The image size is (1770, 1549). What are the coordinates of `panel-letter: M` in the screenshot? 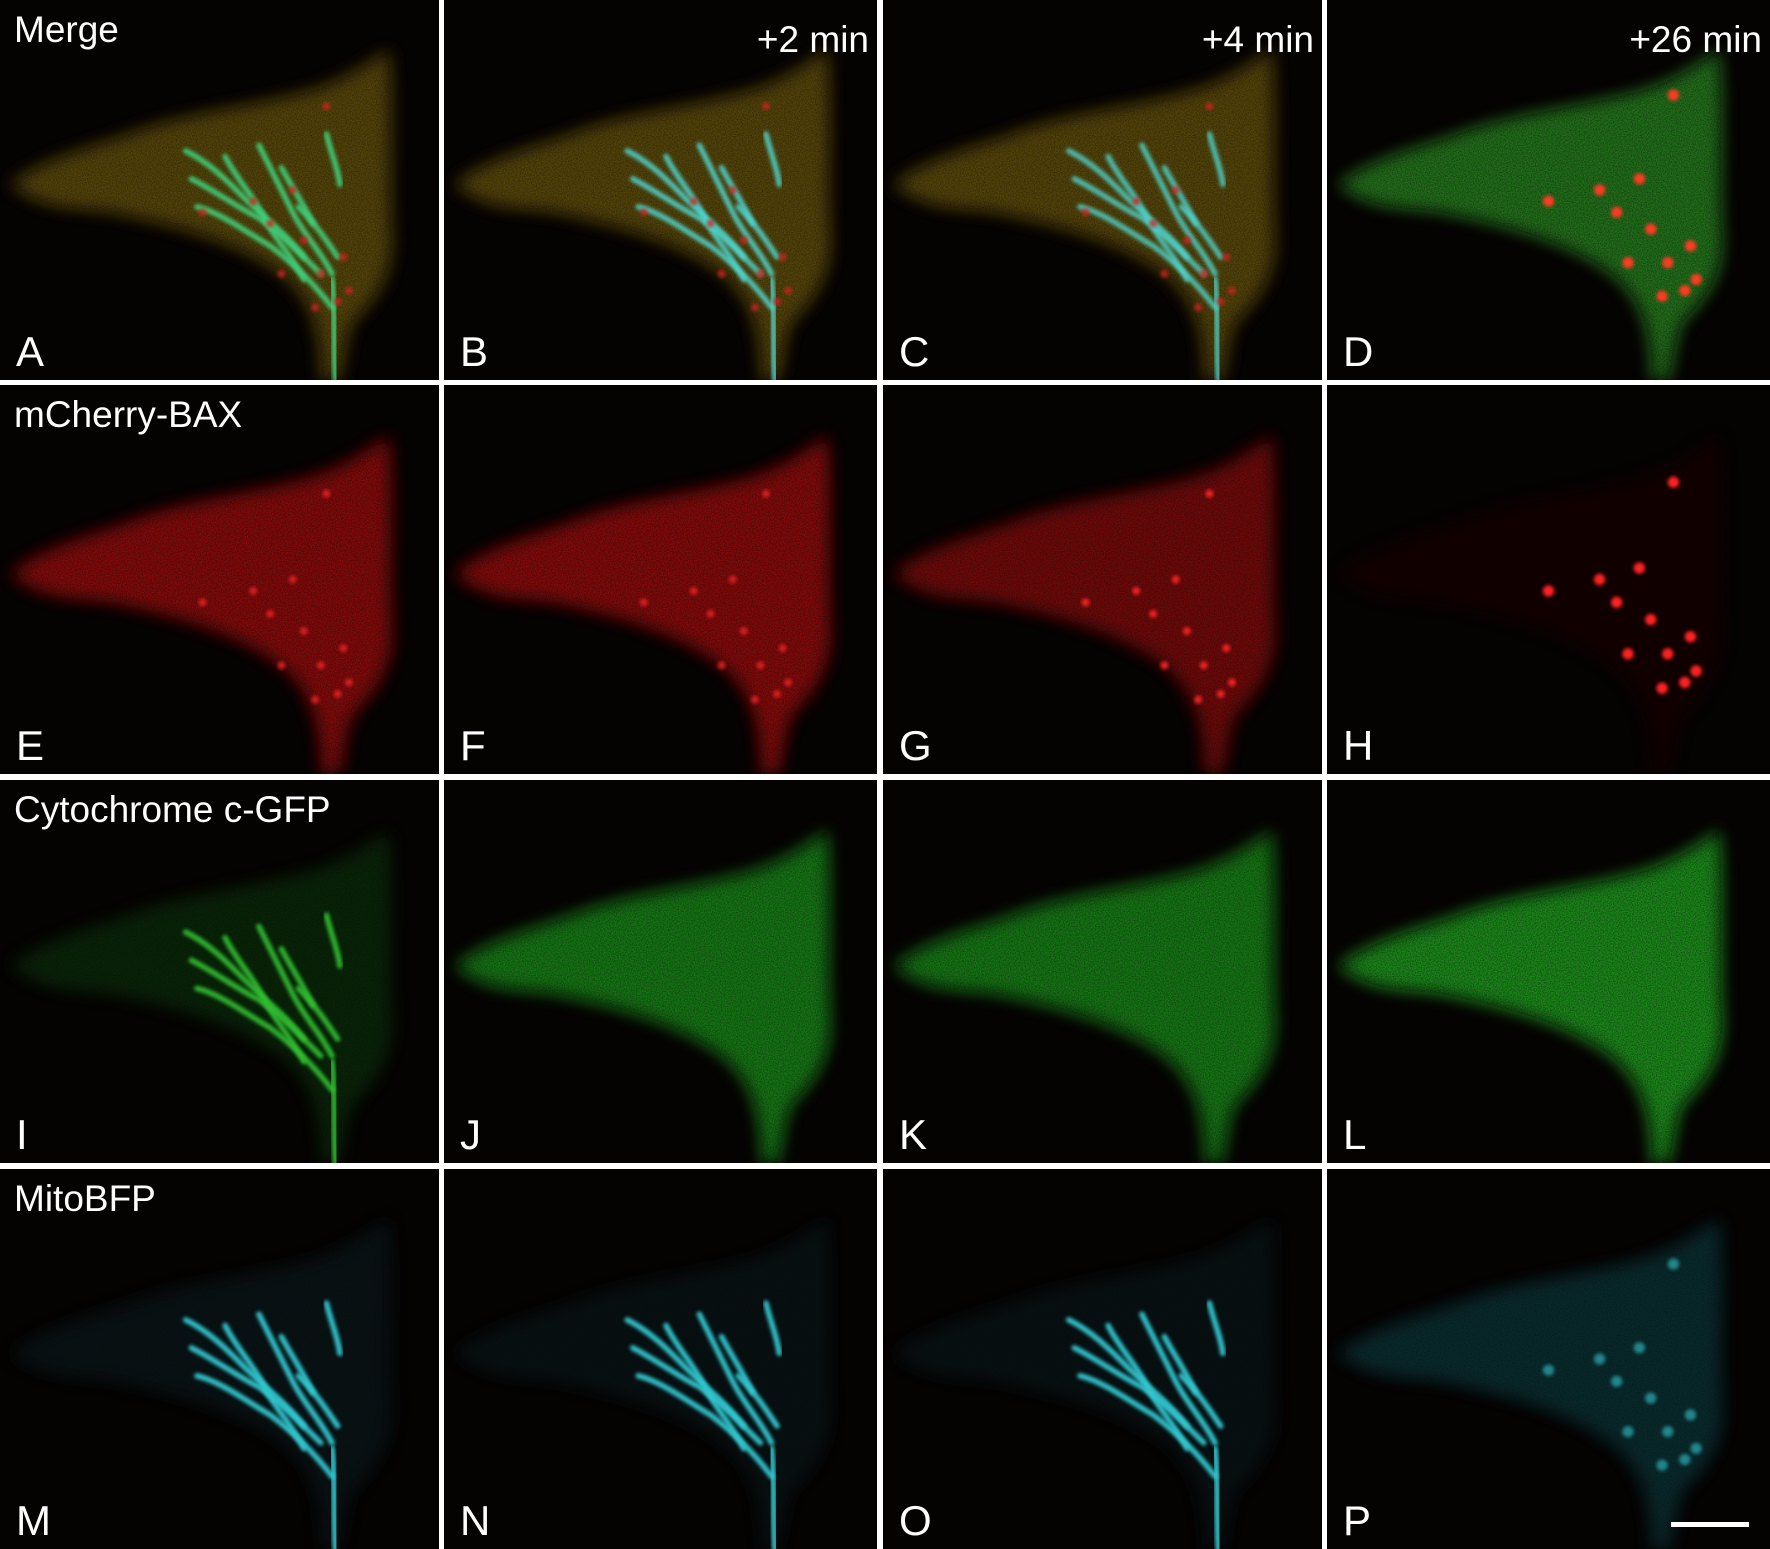 It's located at (33, 1520).